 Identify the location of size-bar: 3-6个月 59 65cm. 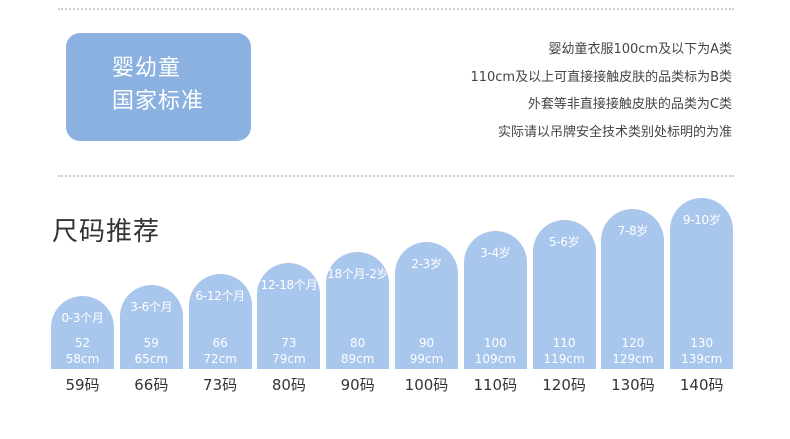
(151, 327).